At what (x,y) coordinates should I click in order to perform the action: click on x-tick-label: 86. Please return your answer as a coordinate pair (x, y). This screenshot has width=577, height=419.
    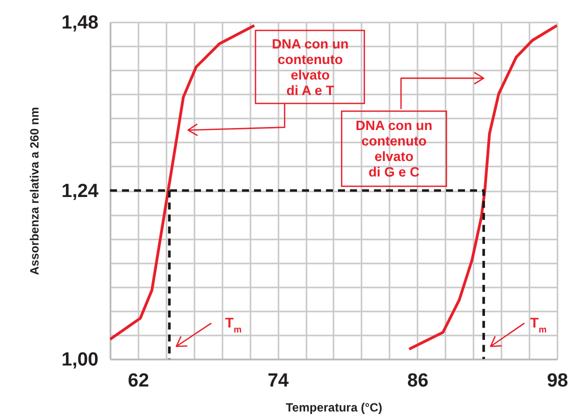
    Looking at the image, I should click on (417, 381).